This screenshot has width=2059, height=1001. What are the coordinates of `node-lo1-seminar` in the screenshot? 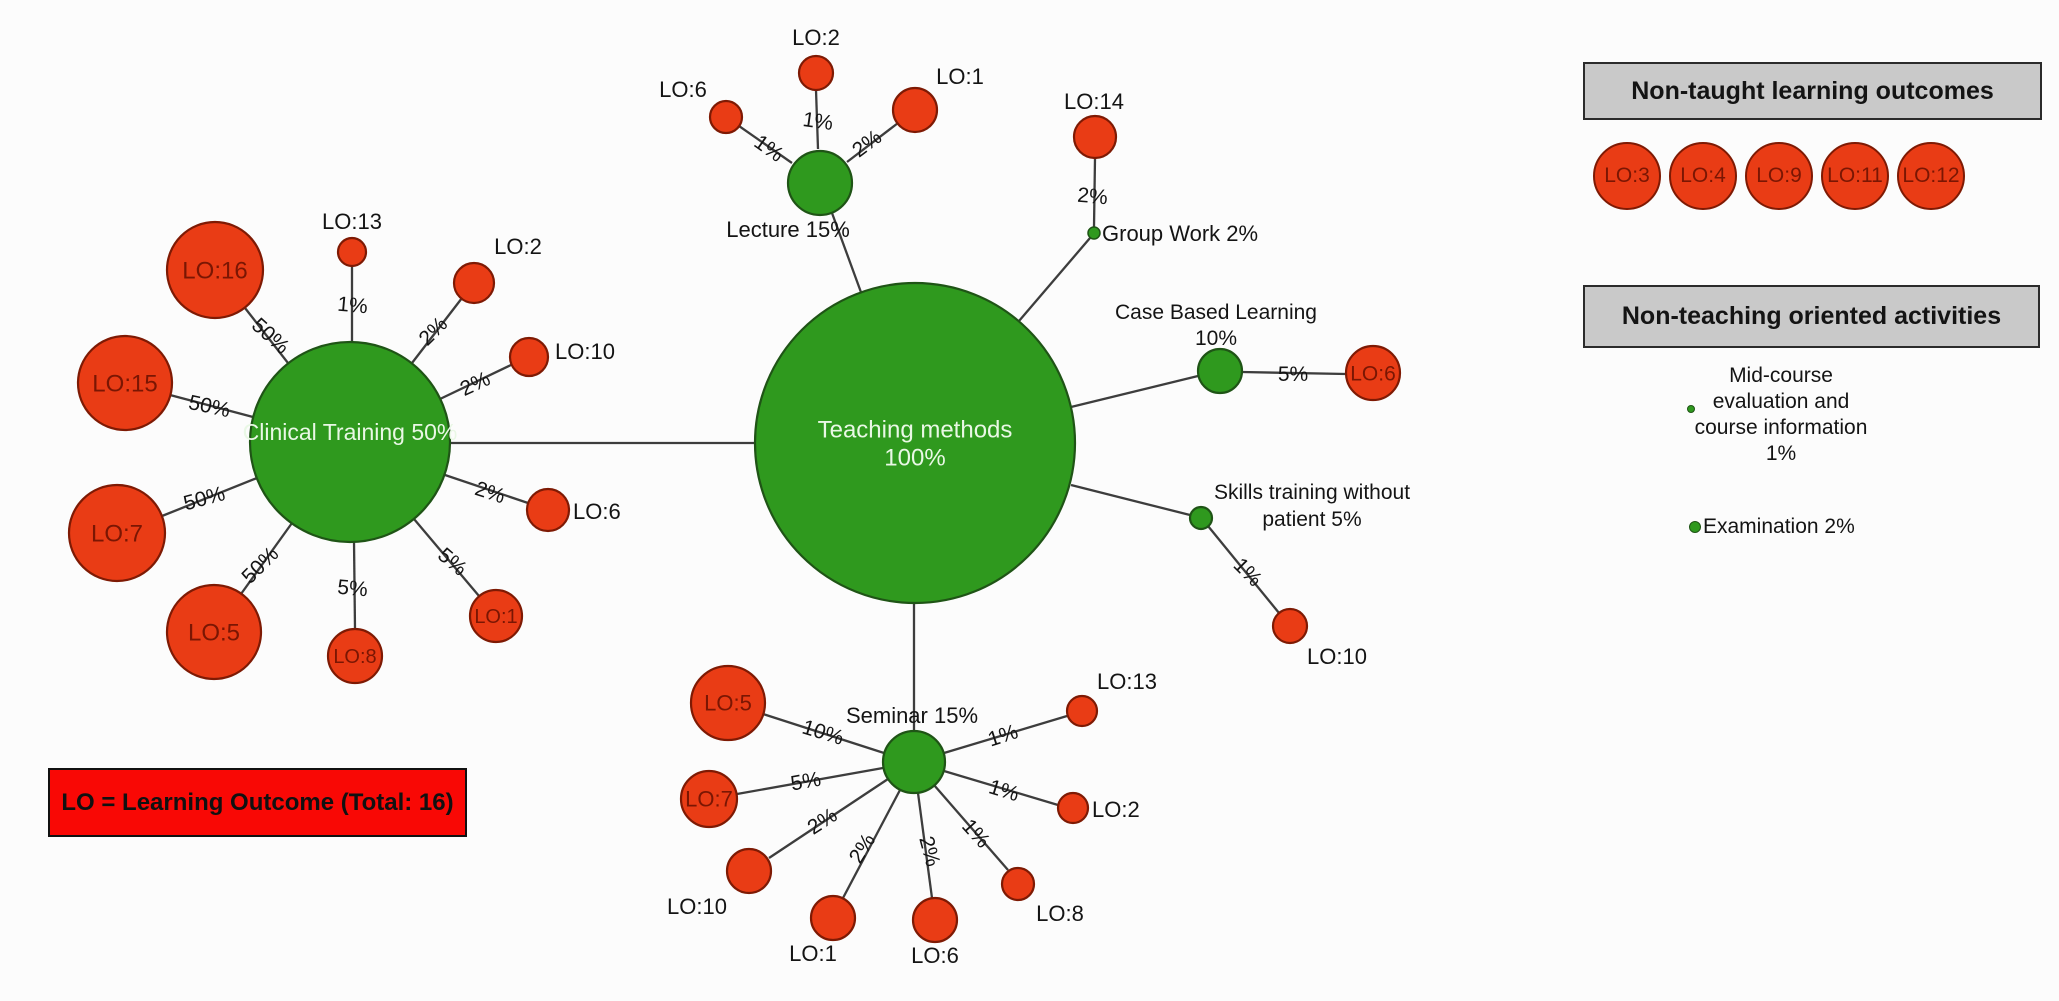 It's located at (833, 918).